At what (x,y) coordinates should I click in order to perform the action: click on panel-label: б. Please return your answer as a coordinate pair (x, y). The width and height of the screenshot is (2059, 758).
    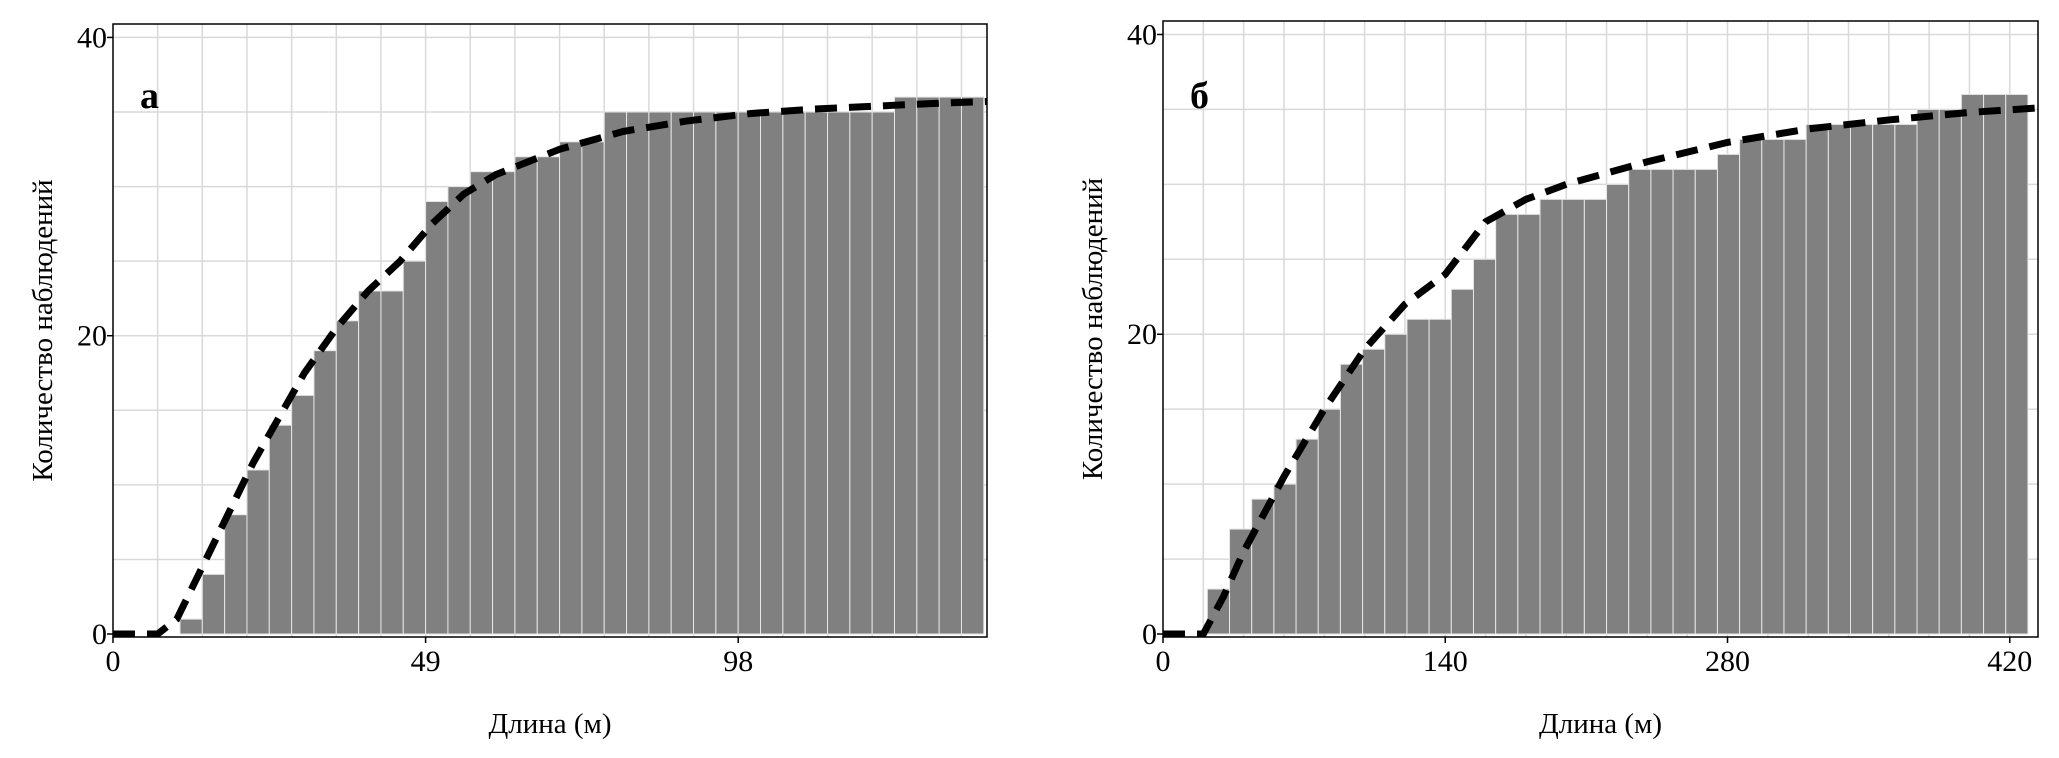
    Looking at the image, I should click on (1199, 96).